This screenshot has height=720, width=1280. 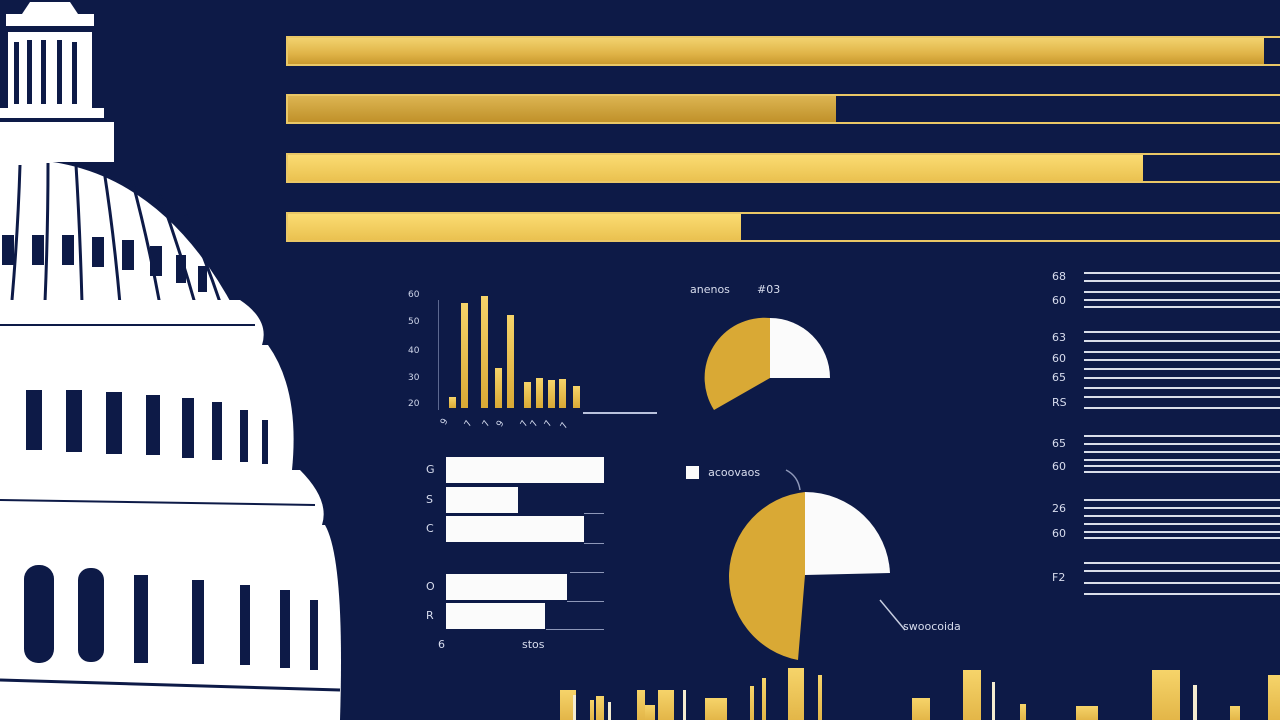 I want to click on bars-area, so click(x=535, y=346).